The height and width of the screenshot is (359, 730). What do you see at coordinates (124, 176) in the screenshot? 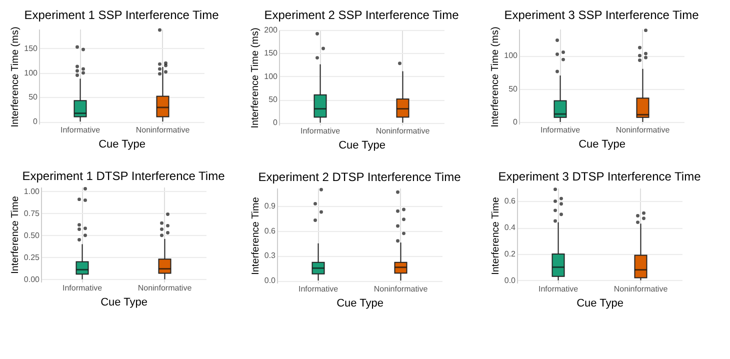
I see `chart-title: Experiment 1 DTSP Interference Time` at bounding box center [124, 176].